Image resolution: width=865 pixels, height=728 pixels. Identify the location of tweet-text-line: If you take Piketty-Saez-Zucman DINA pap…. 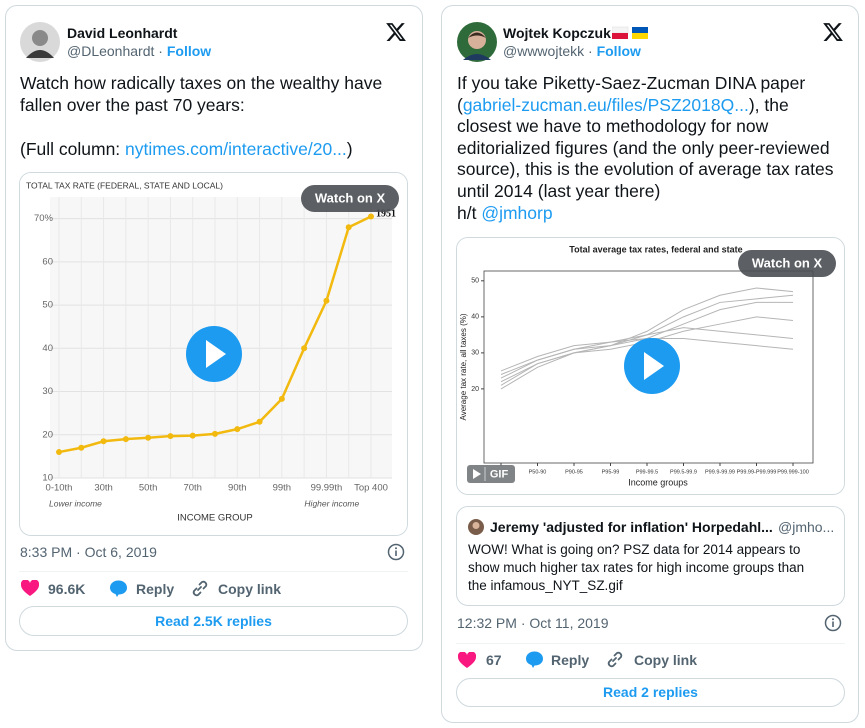
(631, 84).